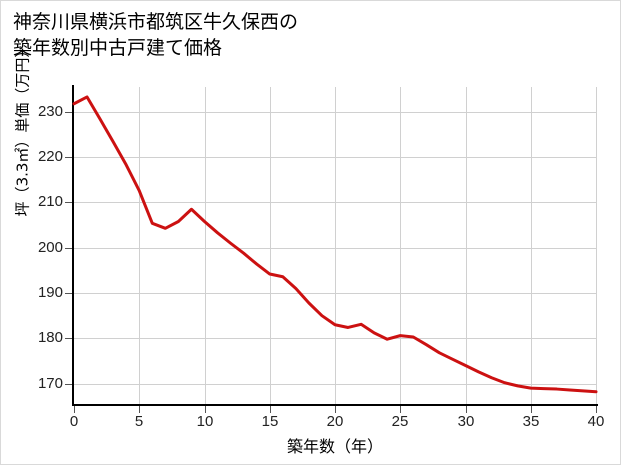 The width and height of the screenshot is (621, 465). I want to click on x-tick-label: 40, so click(596, 421).